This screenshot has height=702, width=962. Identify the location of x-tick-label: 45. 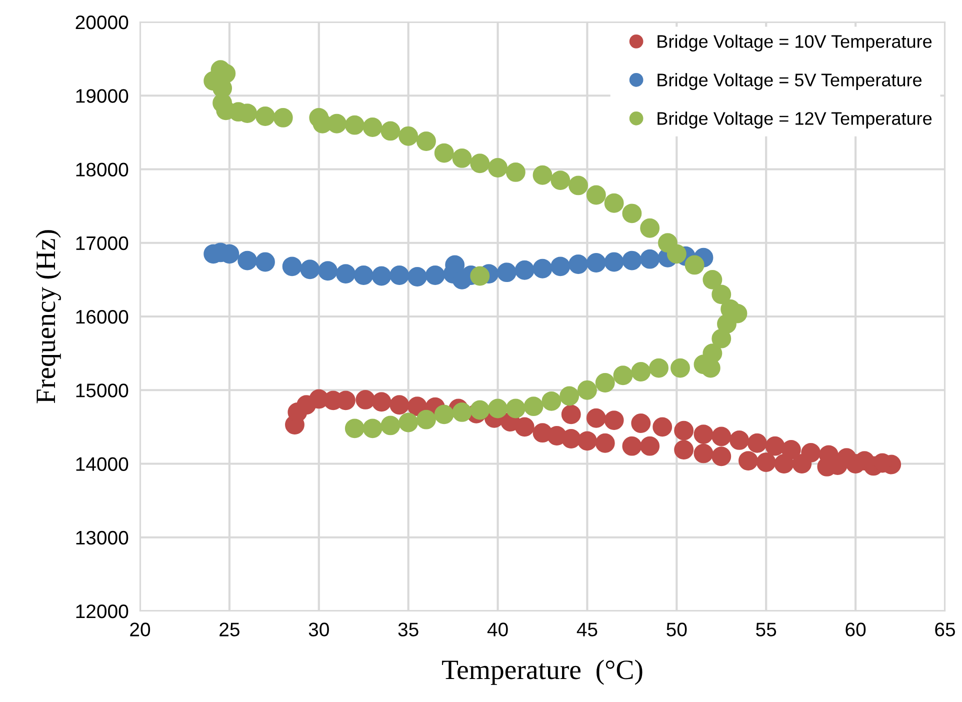
(587, 629).